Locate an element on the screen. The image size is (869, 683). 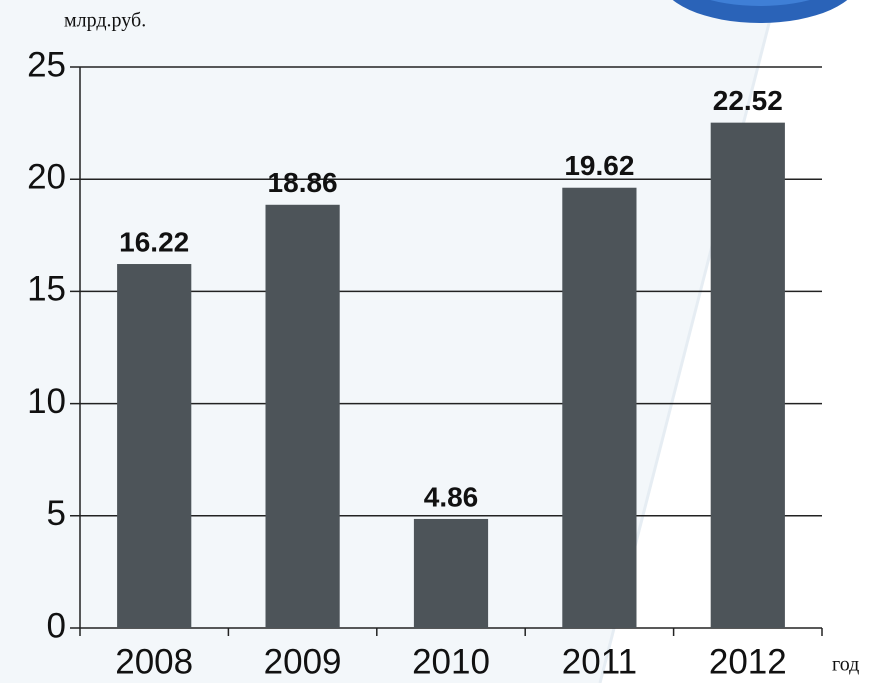
y-axis-label: млрд.руб. is located at coordinates (105, 21).